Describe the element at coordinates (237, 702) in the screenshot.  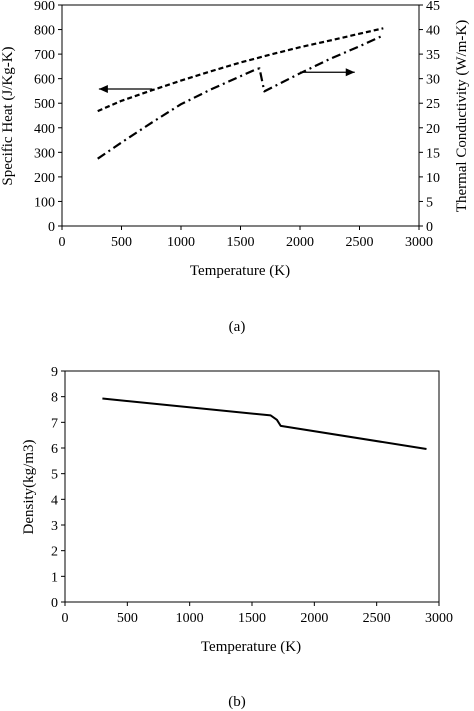
I see `chart-b-caption: (b)` at that location.